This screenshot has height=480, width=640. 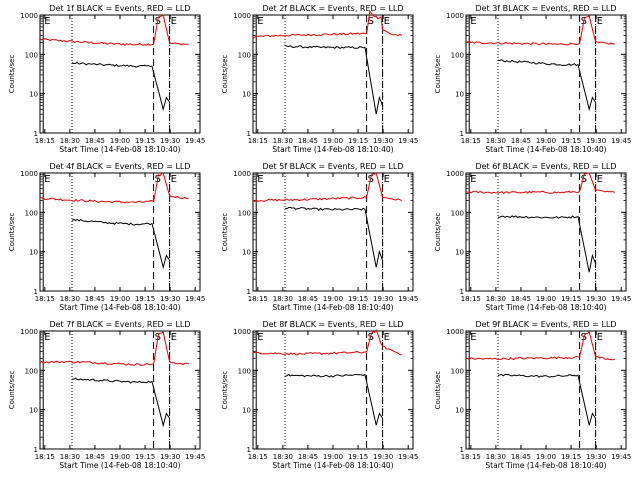 I want to click on panel-title: Det 3f BLACK = Events, RED = LLD, so click(x=545, y=8).